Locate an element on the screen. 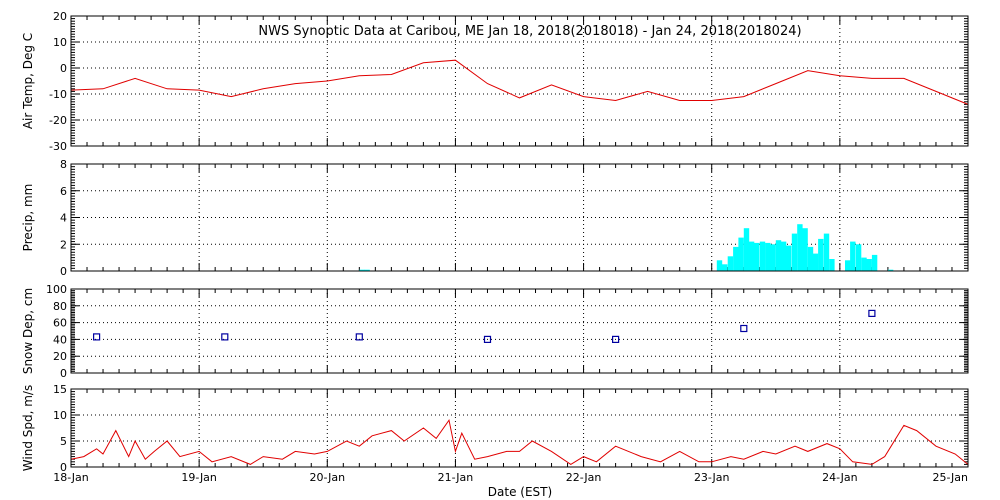 This screenshot has width=1000, height=500. x-tick-label: 23-Jan is located at coordinates (712, 477).